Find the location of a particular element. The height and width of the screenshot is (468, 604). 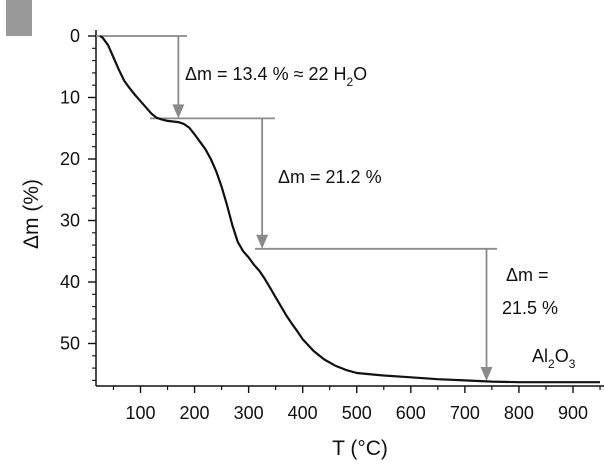

step3-label-line2: 21.5 % is located at coordinates (530, 308).